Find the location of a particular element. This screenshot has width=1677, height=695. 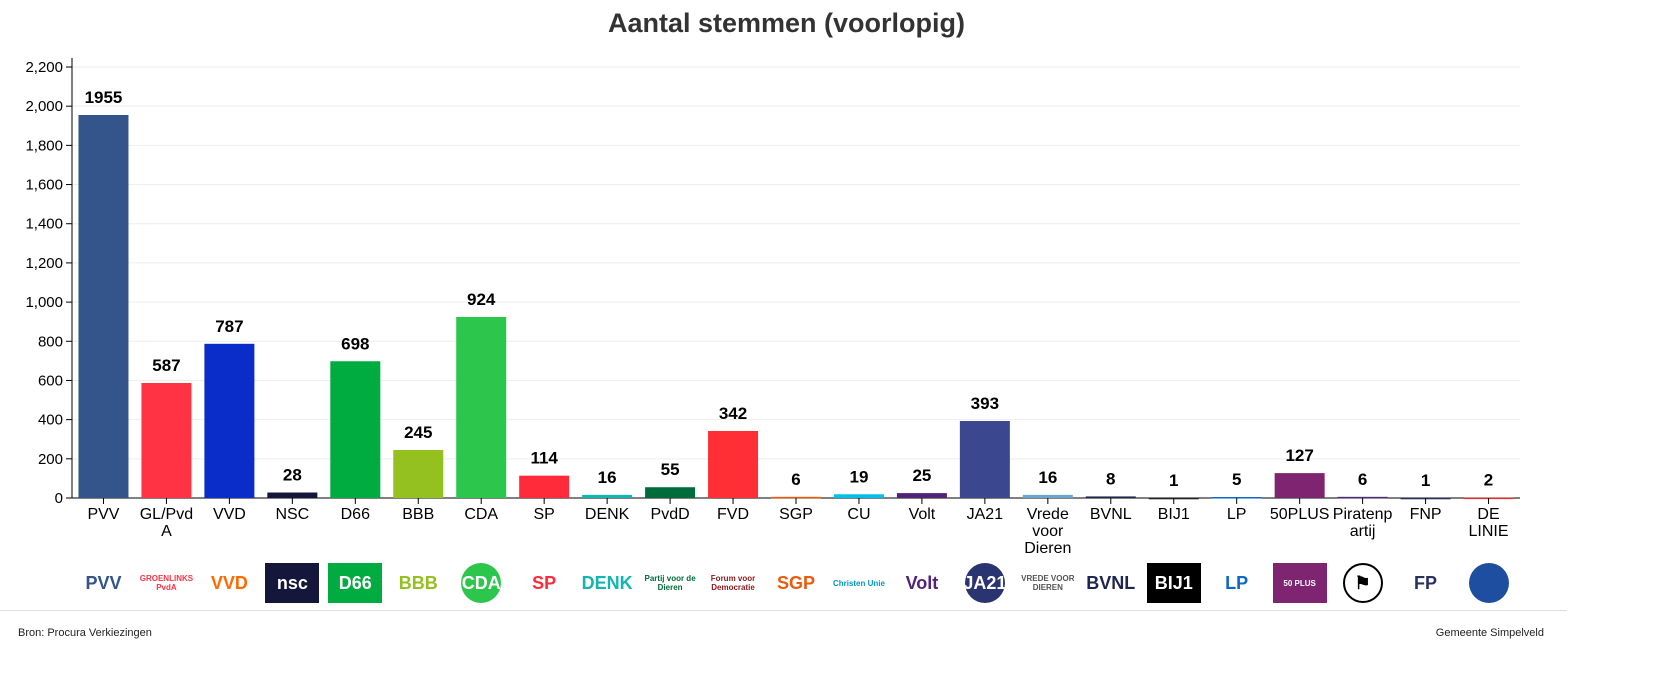

x-tick-label: PVV is located at coordinates (103, 514).